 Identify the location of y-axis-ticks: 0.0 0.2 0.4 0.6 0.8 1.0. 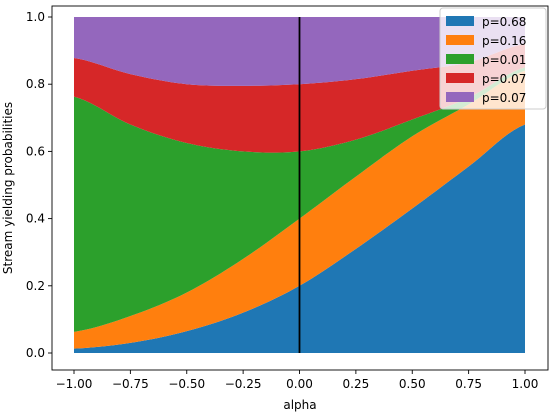
(39, 185).